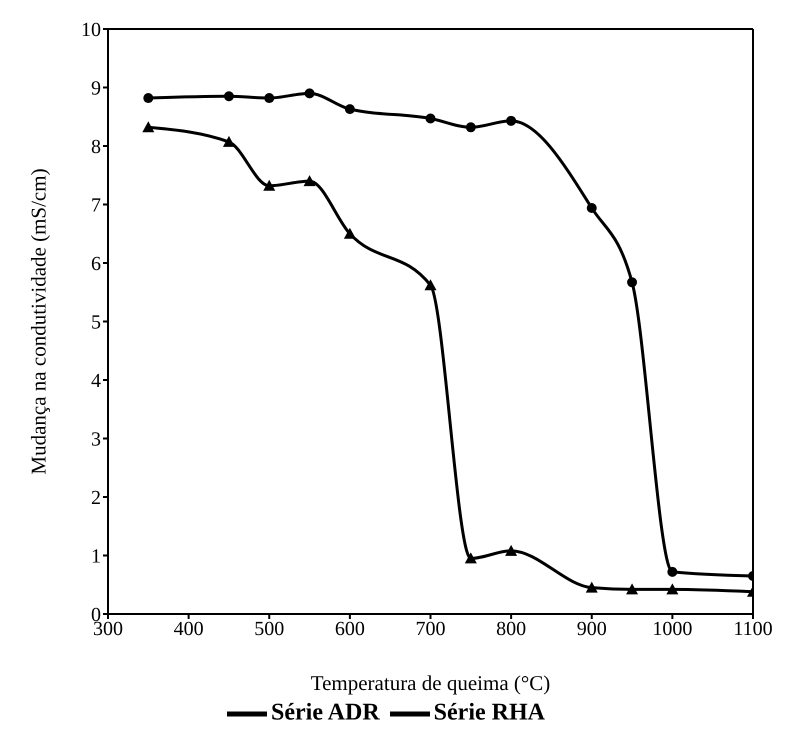 This screenshot has width=792, height=752. I want to click on y-axis-title: Mudança na condutividade (mS/cm), so click(38, 321).